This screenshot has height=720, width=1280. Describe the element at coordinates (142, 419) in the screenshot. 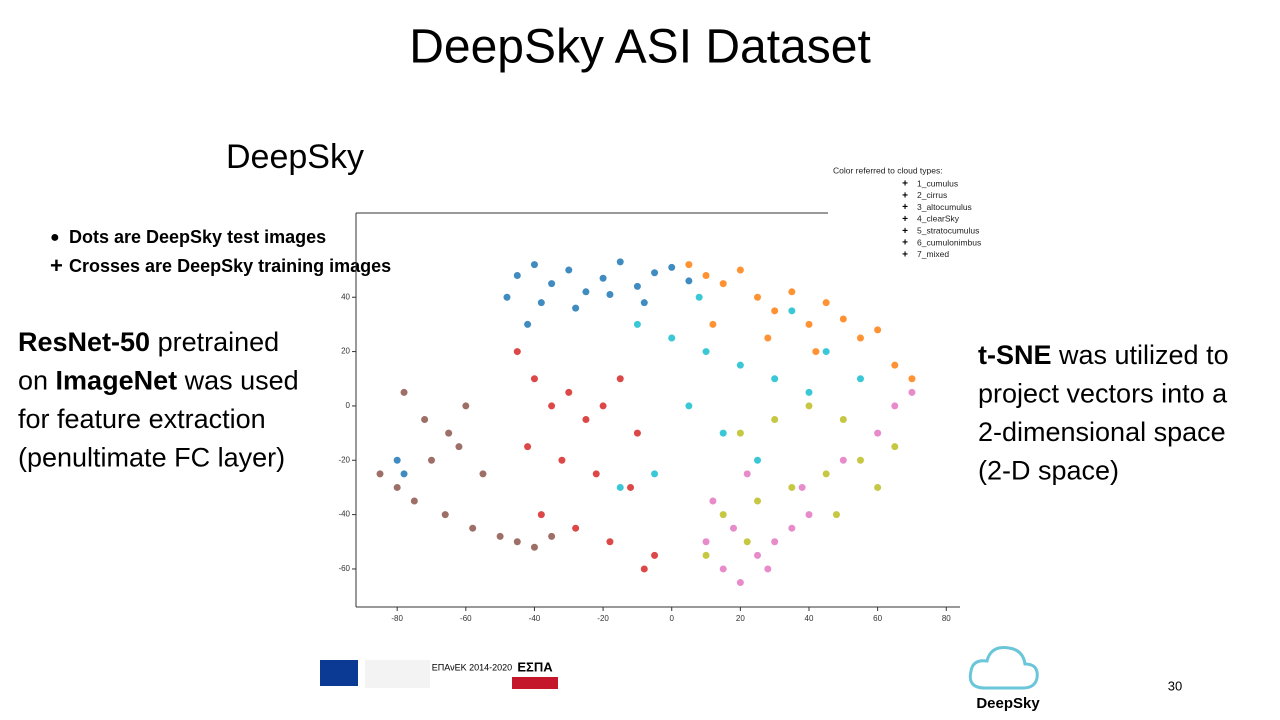

I see `paragraph-line: for feature extraction` at that location.